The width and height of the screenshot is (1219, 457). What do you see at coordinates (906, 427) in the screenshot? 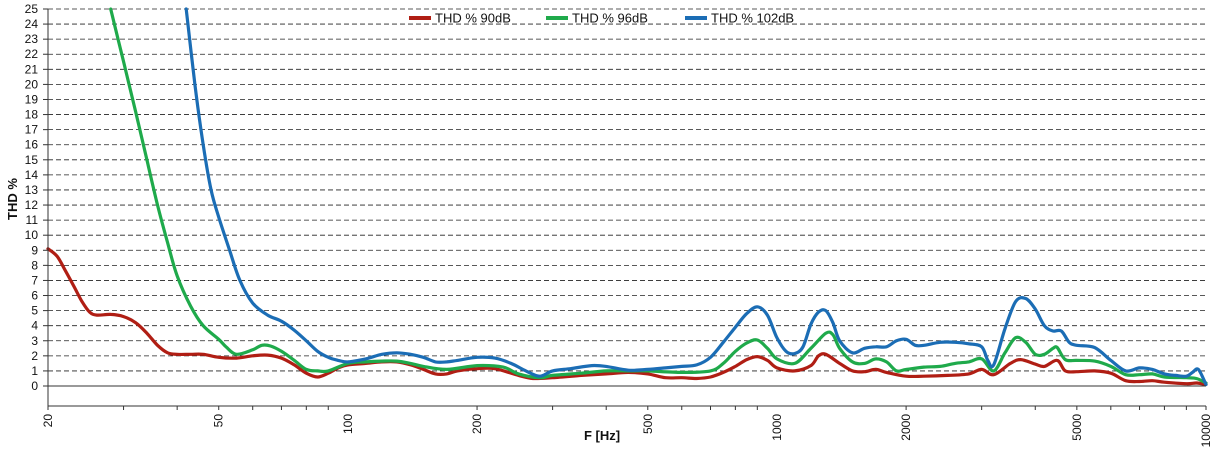
I see `x-tick-label: 2000` at bounding box center [906, 427].